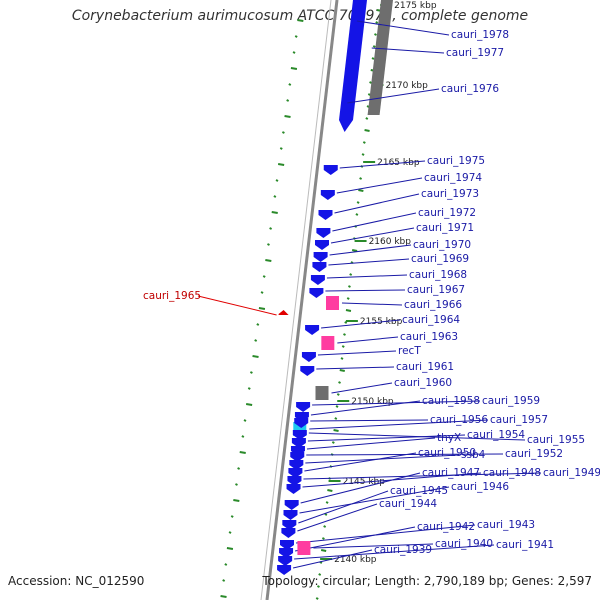 This screenshot has height=600, width=600. What do you see at coordinates (475, 53) in the screenshot?
I see `gene-label: cauri_1977` at bounding box center [475, 53].